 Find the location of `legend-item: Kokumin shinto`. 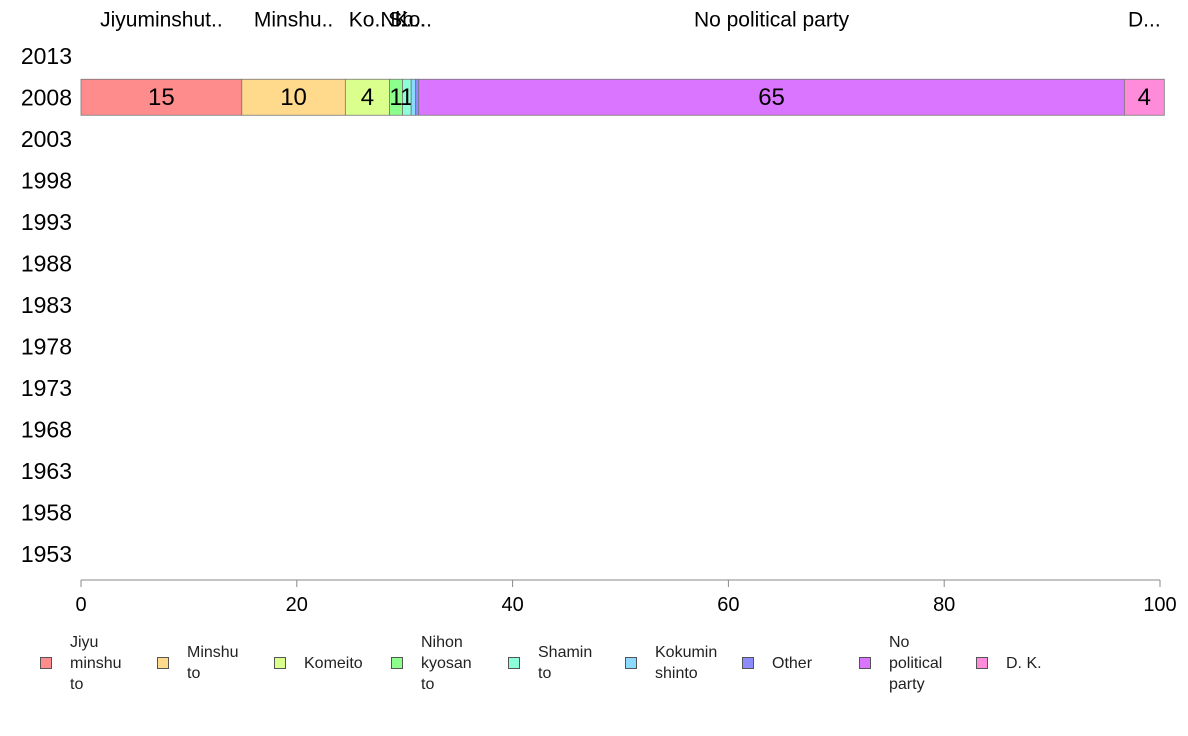

legend-item: Kokumin shinto is located at coordinates (671, 663).